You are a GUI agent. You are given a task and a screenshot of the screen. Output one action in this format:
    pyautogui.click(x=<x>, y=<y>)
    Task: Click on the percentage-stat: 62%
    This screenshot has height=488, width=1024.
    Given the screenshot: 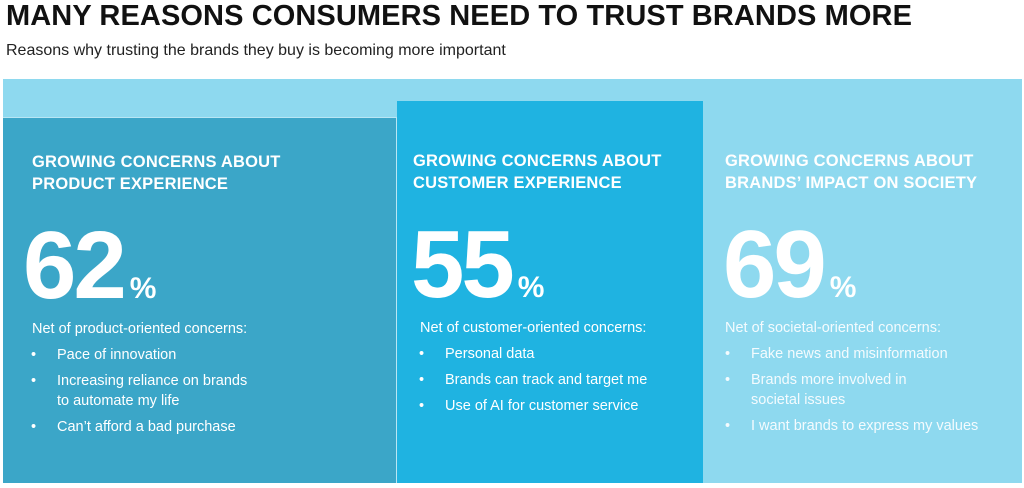 What is the action you would take?
    pyautogui.click(x=89, y=277)
    